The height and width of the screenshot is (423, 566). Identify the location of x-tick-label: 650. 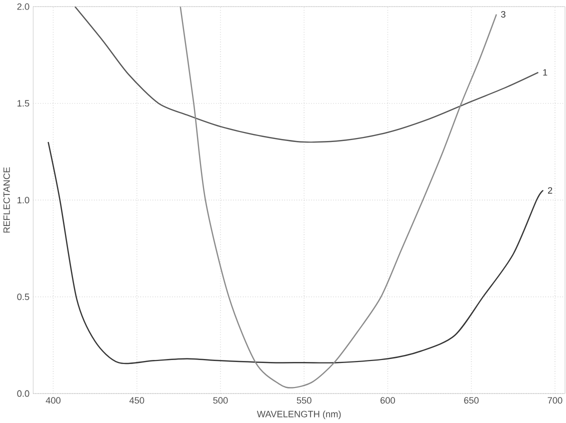
(471, 400).